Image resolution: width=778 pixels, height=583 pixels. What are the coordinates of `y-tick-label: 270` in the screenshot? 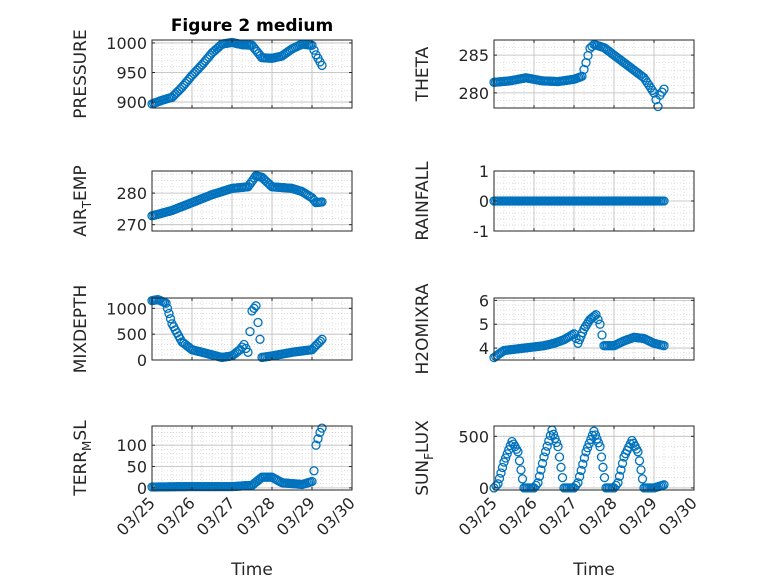 It's located at (131, 225).